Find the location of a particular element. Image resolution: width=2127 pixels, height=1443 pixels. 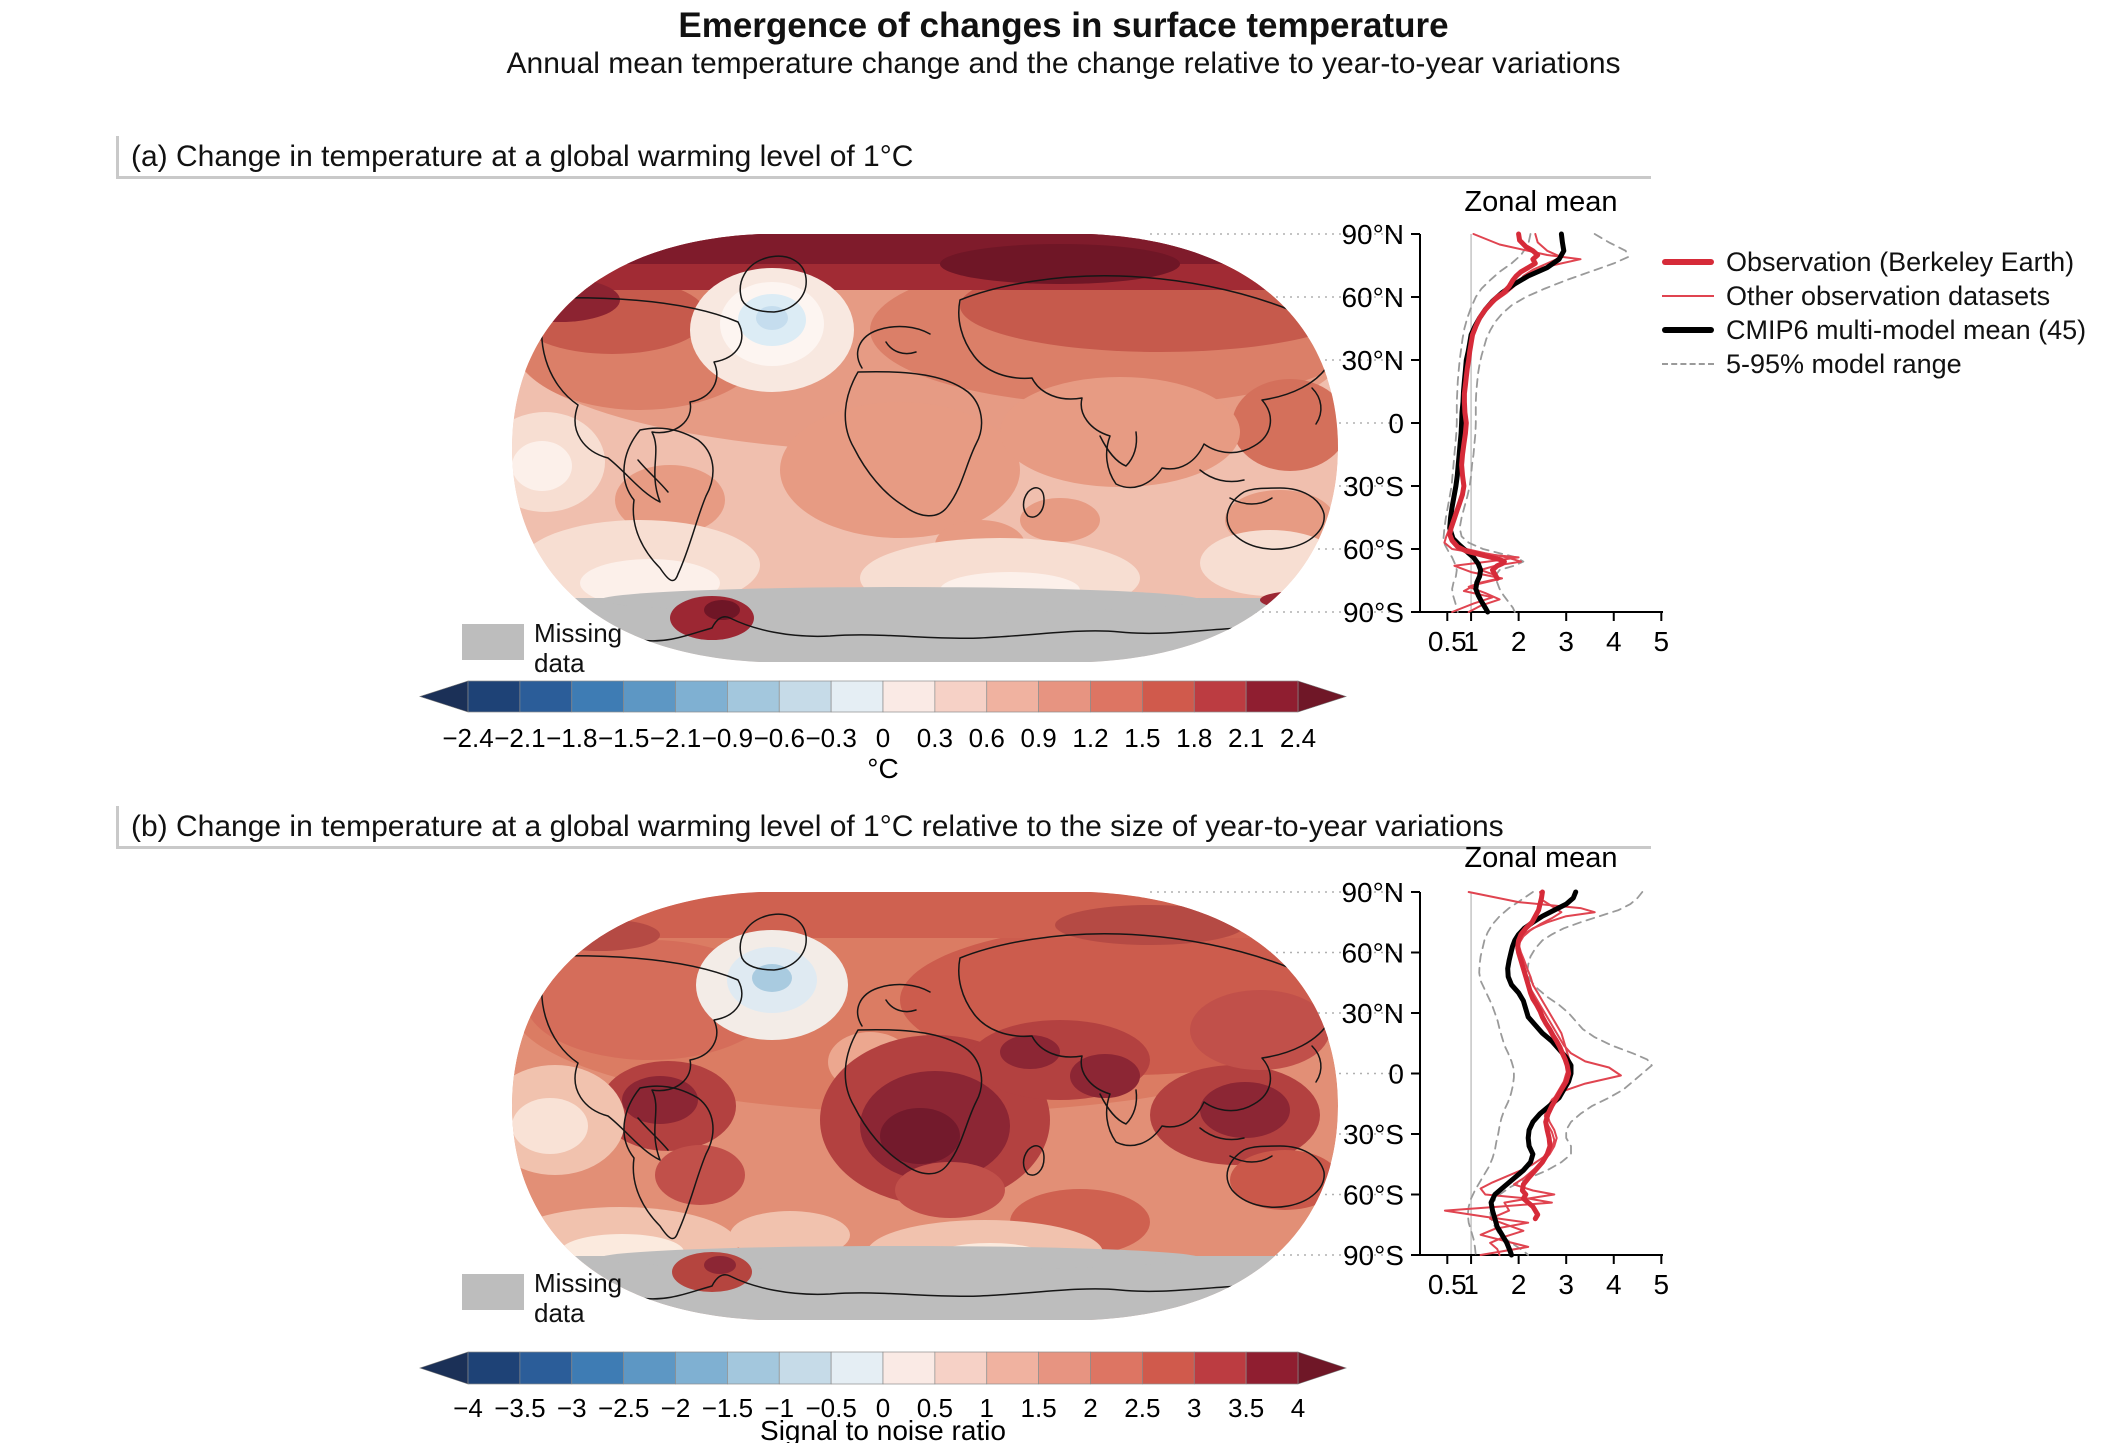

colorbar-tick-label: −0.6 is located at coordinates (779, 738).